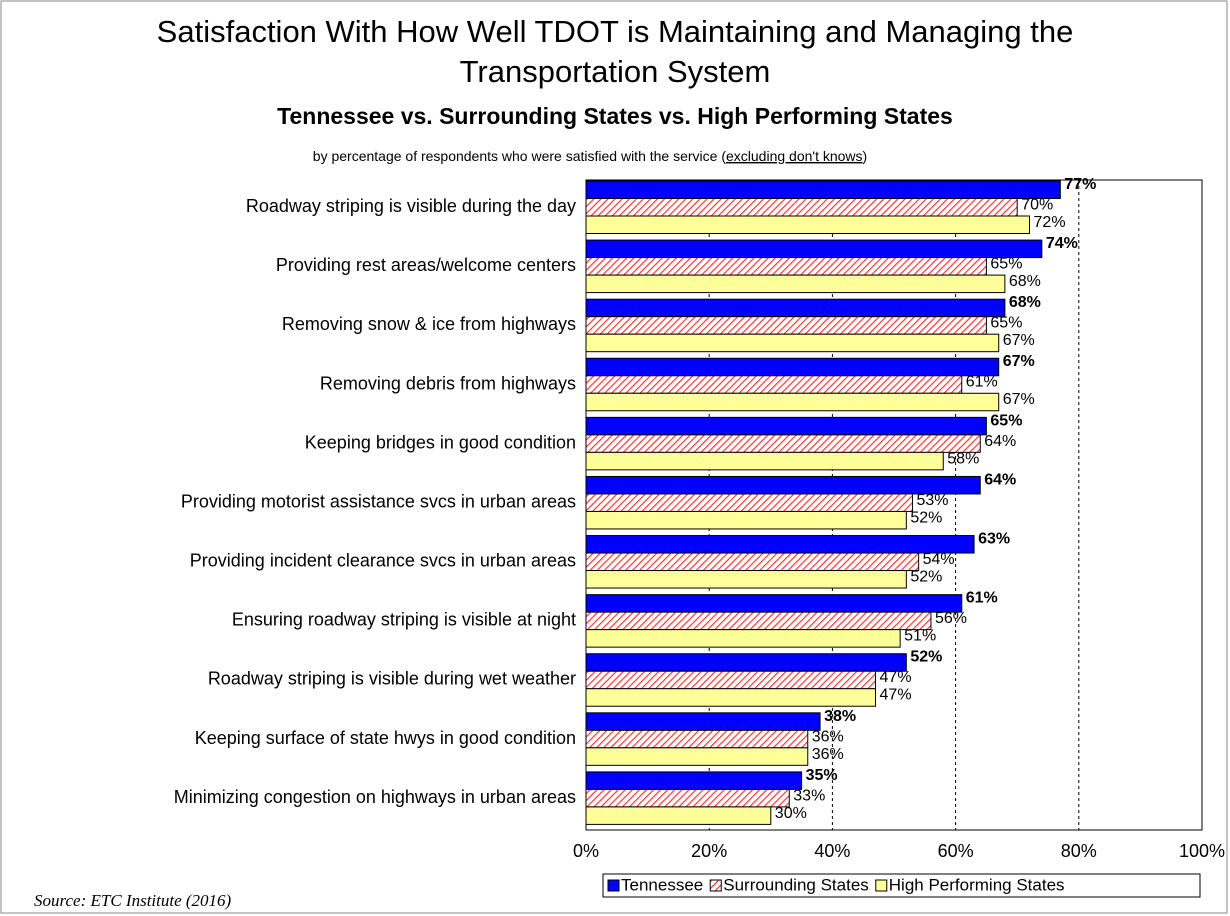 The width and height of the screenshot is (1230, 916). I want to click on data-label: 58%, so click(963, 458).